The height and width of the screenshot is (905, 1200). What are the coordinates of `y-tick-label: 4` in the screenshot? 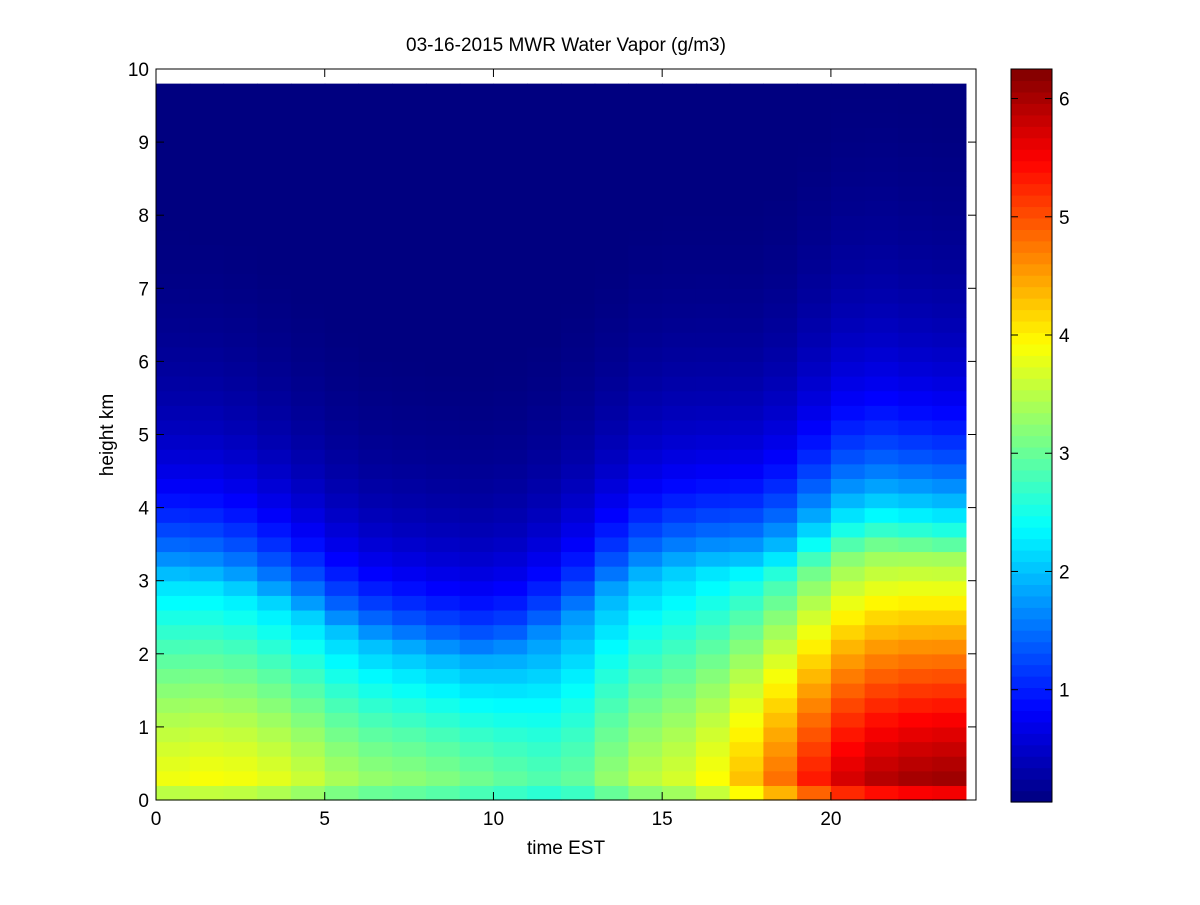 It's located at (143, 509).